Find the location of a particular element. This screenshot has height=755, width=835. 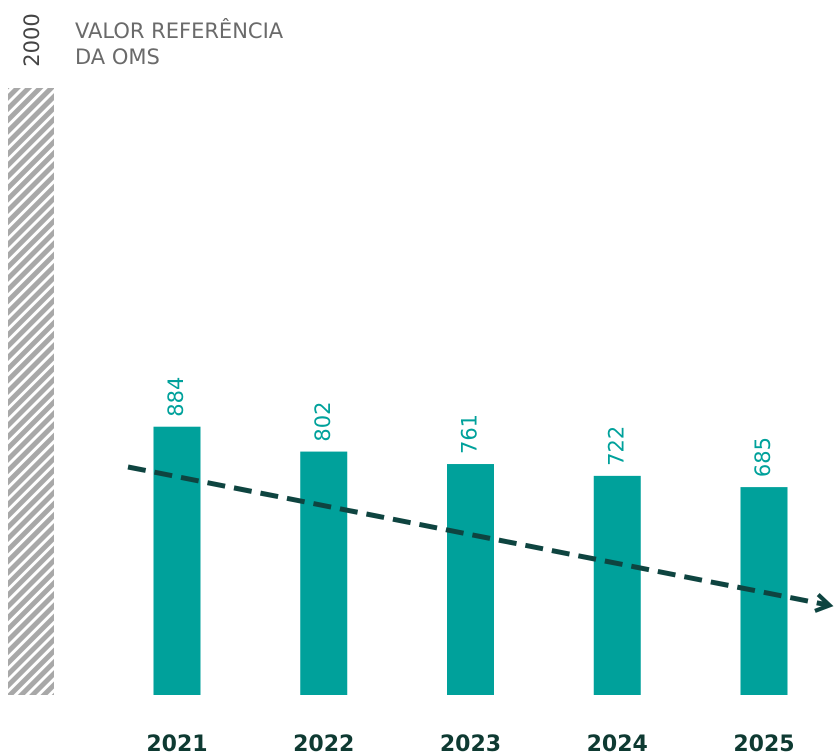

x-tick-label: 2023 is located at coordinates (470, 743).